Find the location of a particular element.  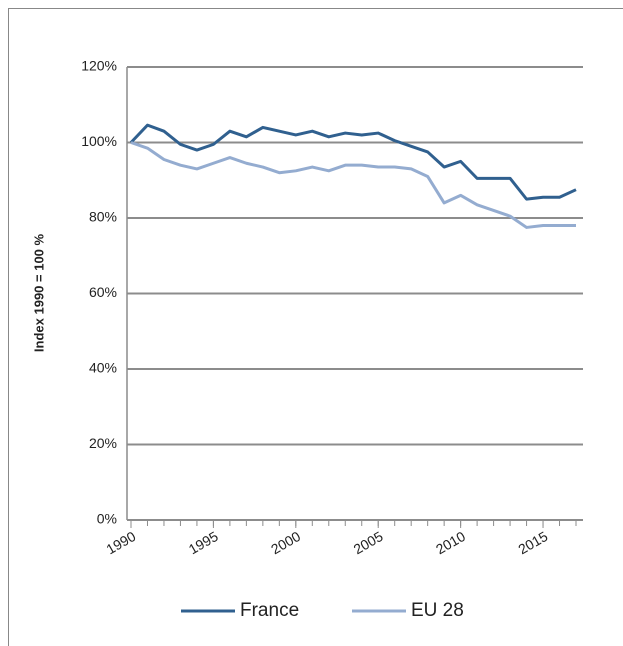

x-tick-label: 2010 is located at coordinates (450, 543).